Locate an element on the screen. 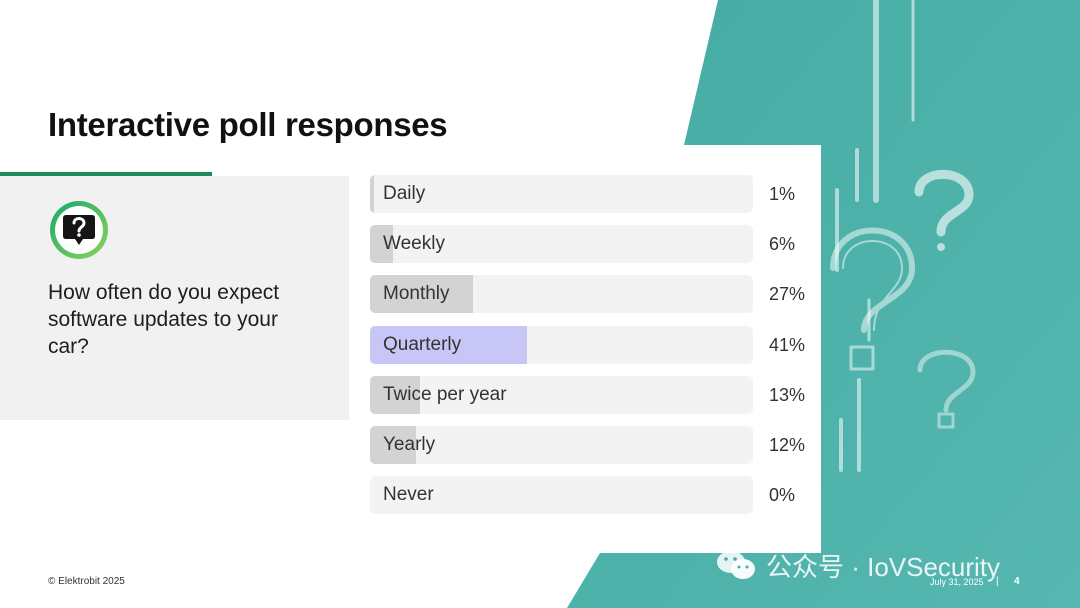 This screenshot has width=1080, height=608. bar-label: Daily is located at coordinates (404, 193).